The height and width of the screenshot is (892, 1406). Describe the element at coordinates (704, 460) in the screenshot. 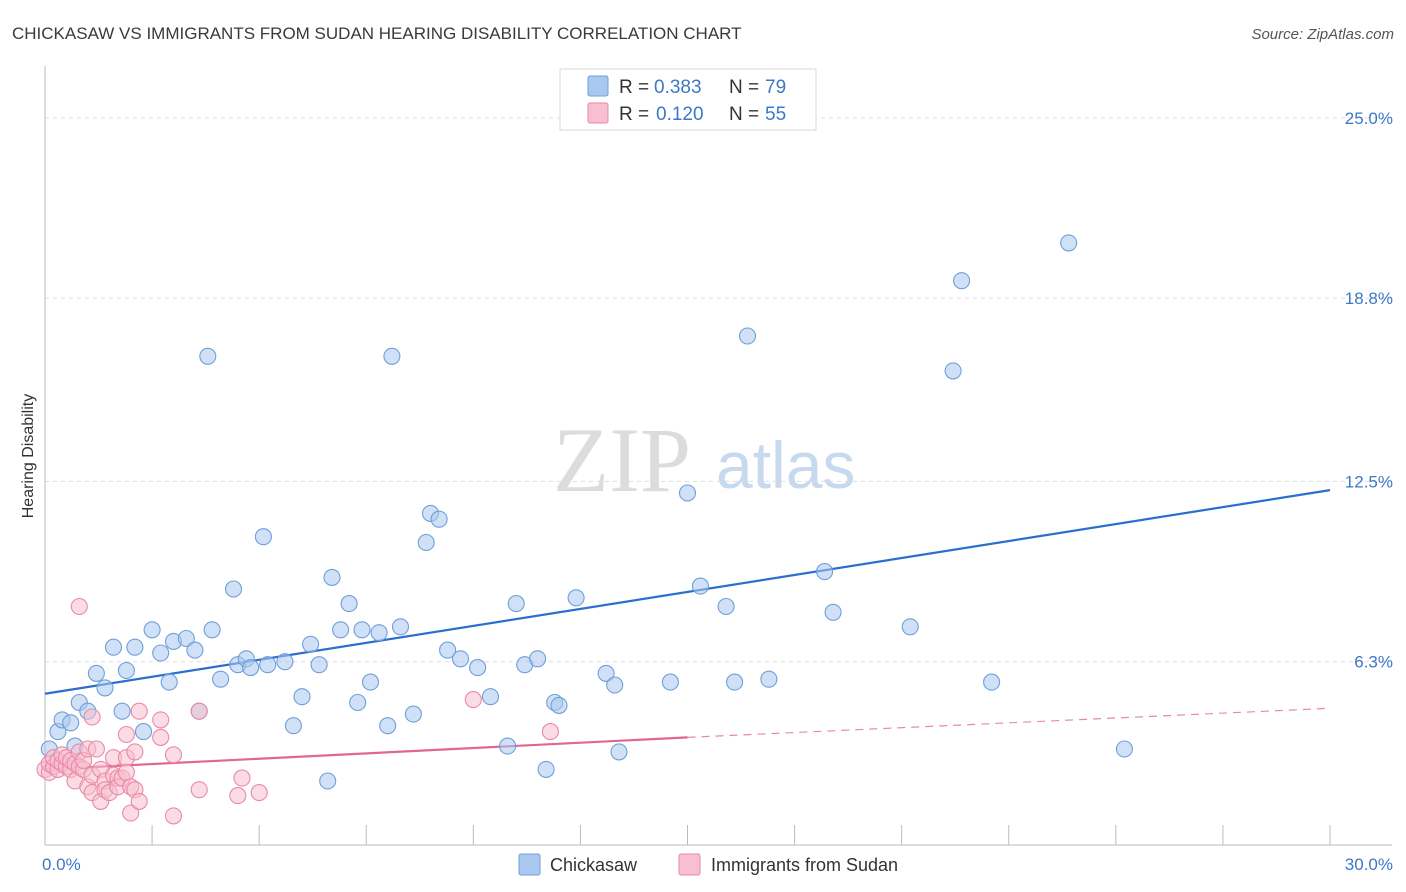

I see `watermark: ZIP atlas` at that location.